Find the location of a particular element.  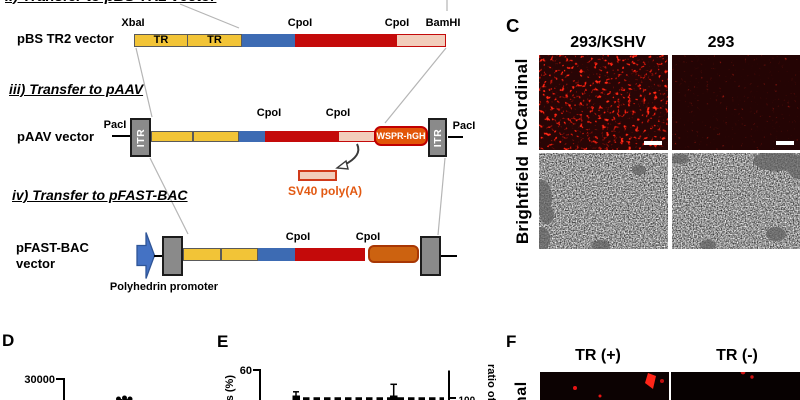

svg-text: ratio of m is located at coordinates (491, 382).